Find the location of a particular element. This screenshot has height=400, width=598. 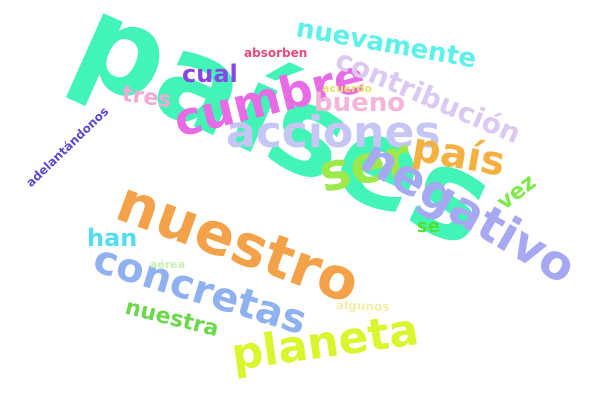

word-bueno: bueno is located at coordinates (360, 103).